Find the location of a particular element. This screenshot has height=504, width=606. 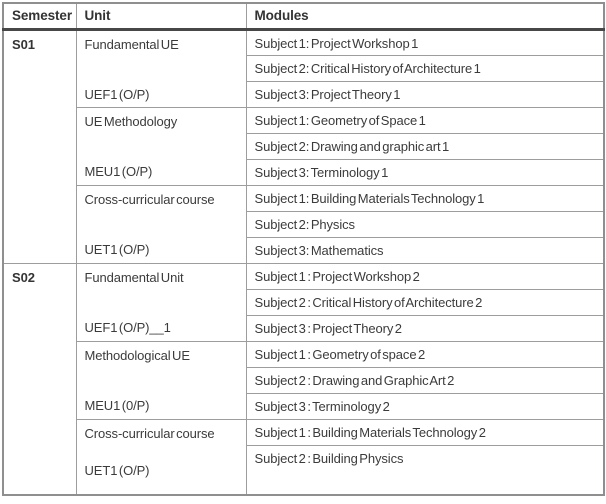

header-row: Semester Unit Modules is located at coordinates (303, 16).